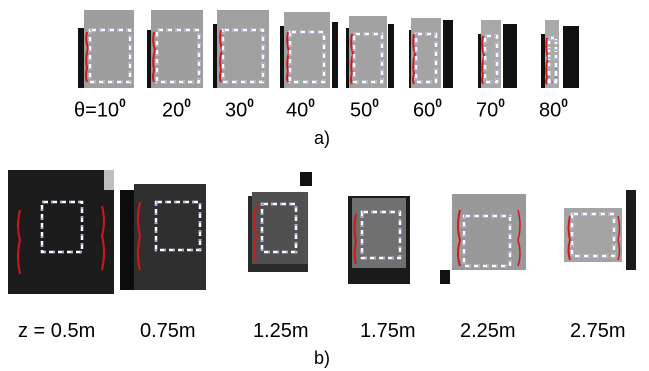 The width and height of the screenshot is (649, 371). What do you see at coordinates (281, 331) in the screenshot?
I see `distance-label-1.25m: 1.25m` at bounding box center [281, 331].